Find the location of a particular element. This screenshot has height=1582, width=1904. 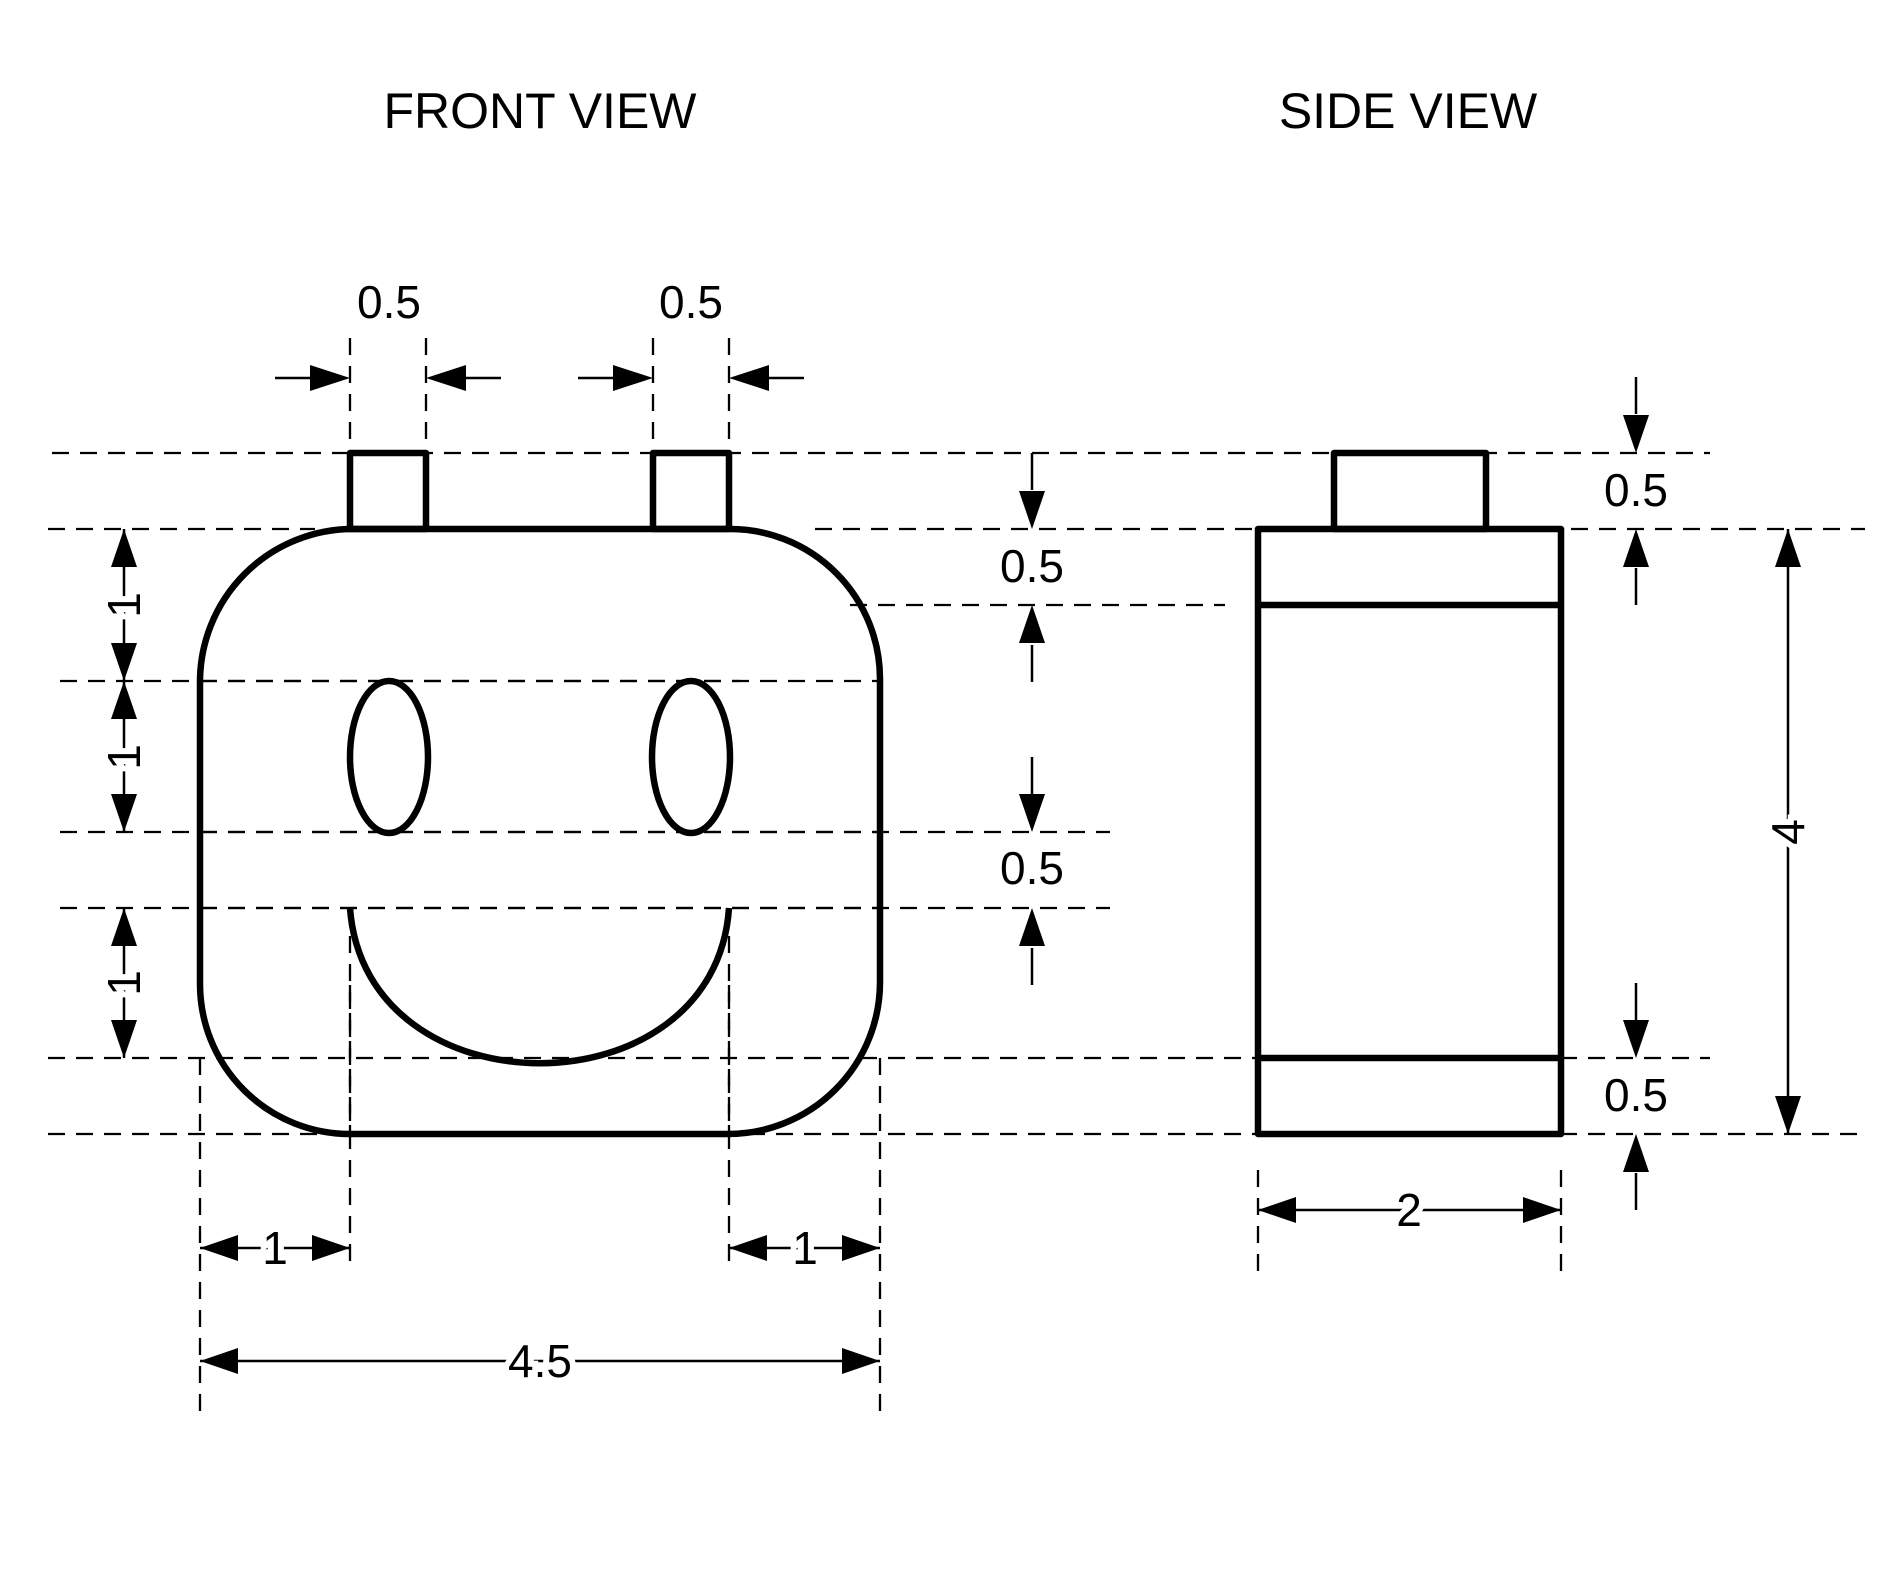

right-eye is located at coordinates (691, 757).